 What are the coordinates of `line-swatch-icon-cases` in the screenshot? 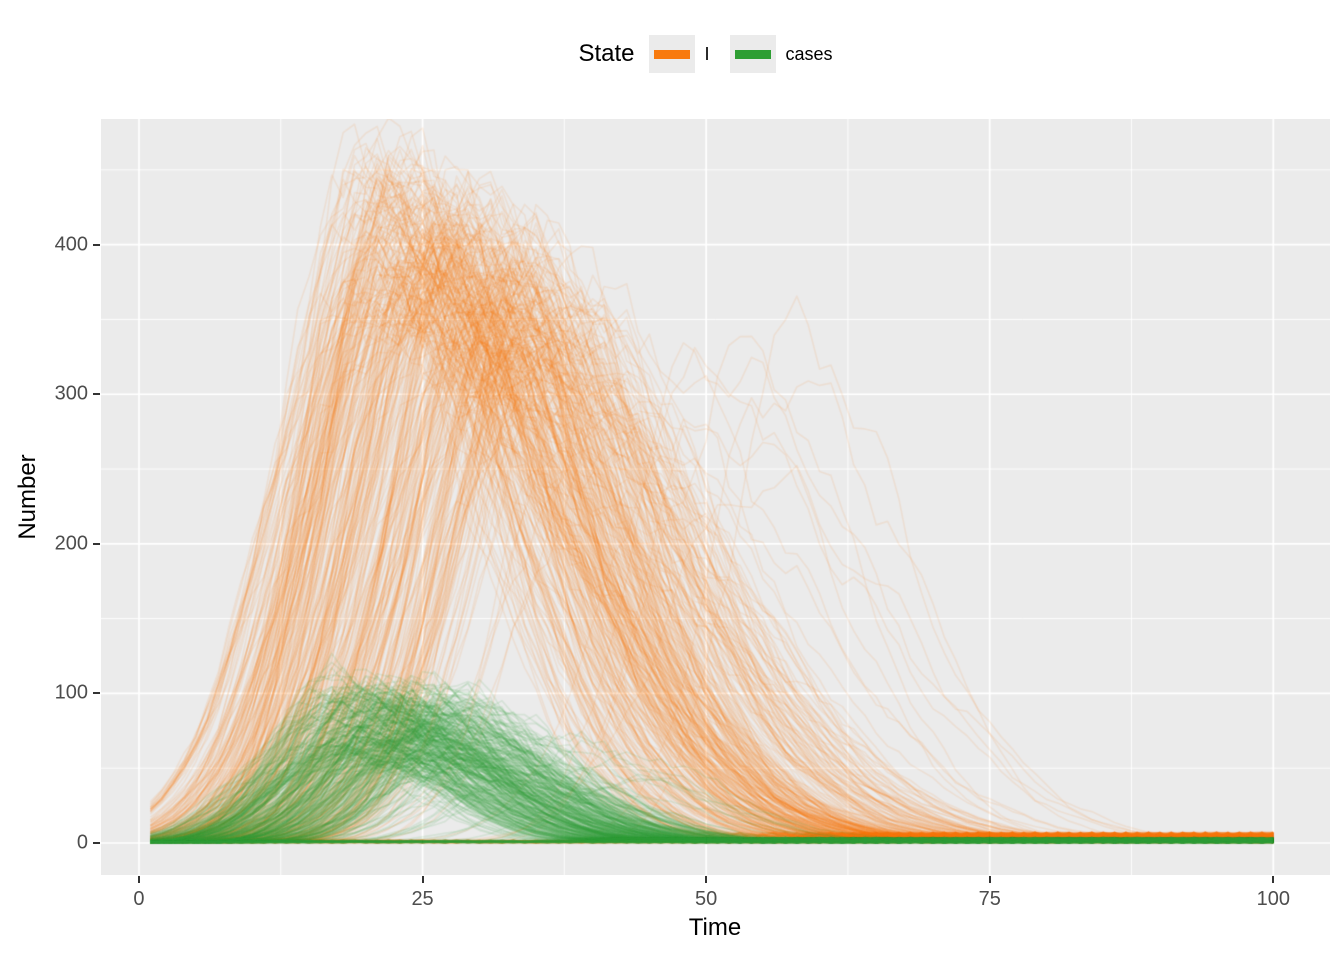 It's located at (752, 54).